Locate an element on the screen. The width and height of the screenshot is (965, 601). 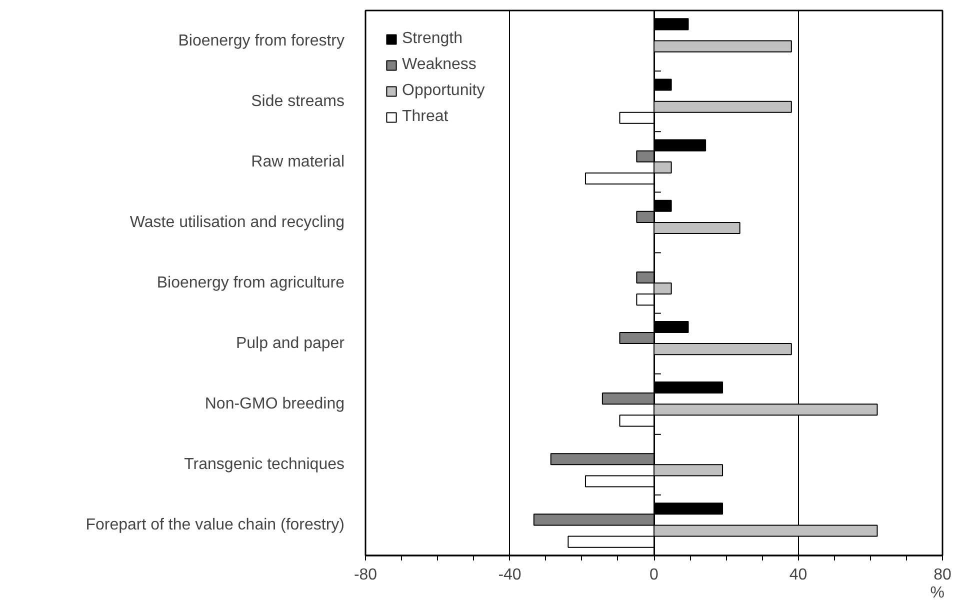
y-tick-label: Pulp and paper is located at coordinates (291, 343).